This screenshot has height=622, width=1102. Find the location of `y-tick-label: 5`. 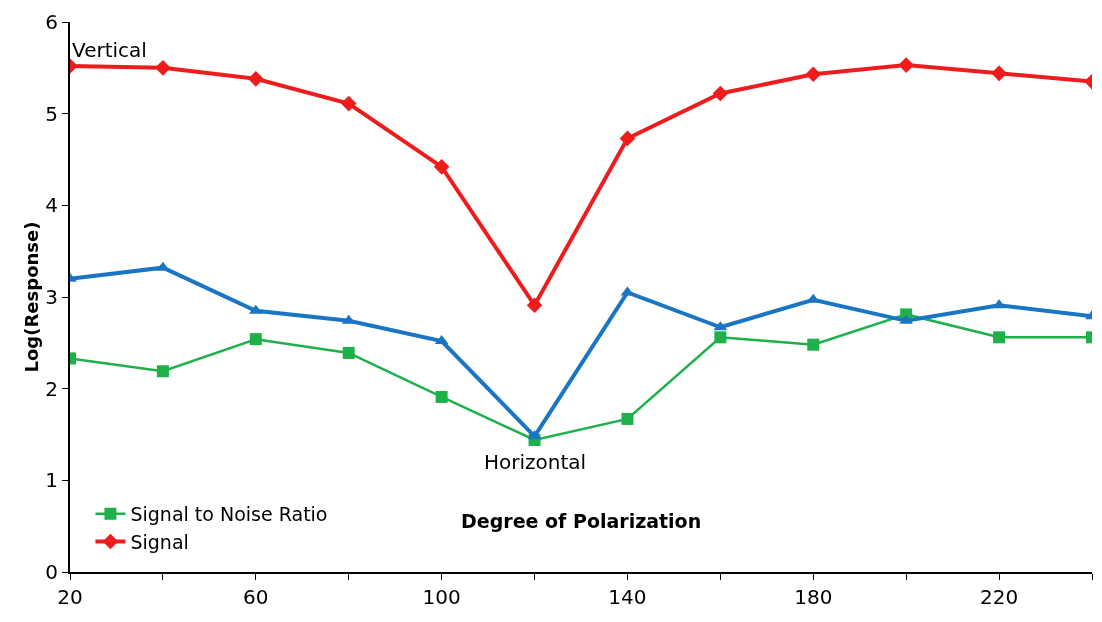

y-tick-label: 5 is located at coordinates (51, 113).